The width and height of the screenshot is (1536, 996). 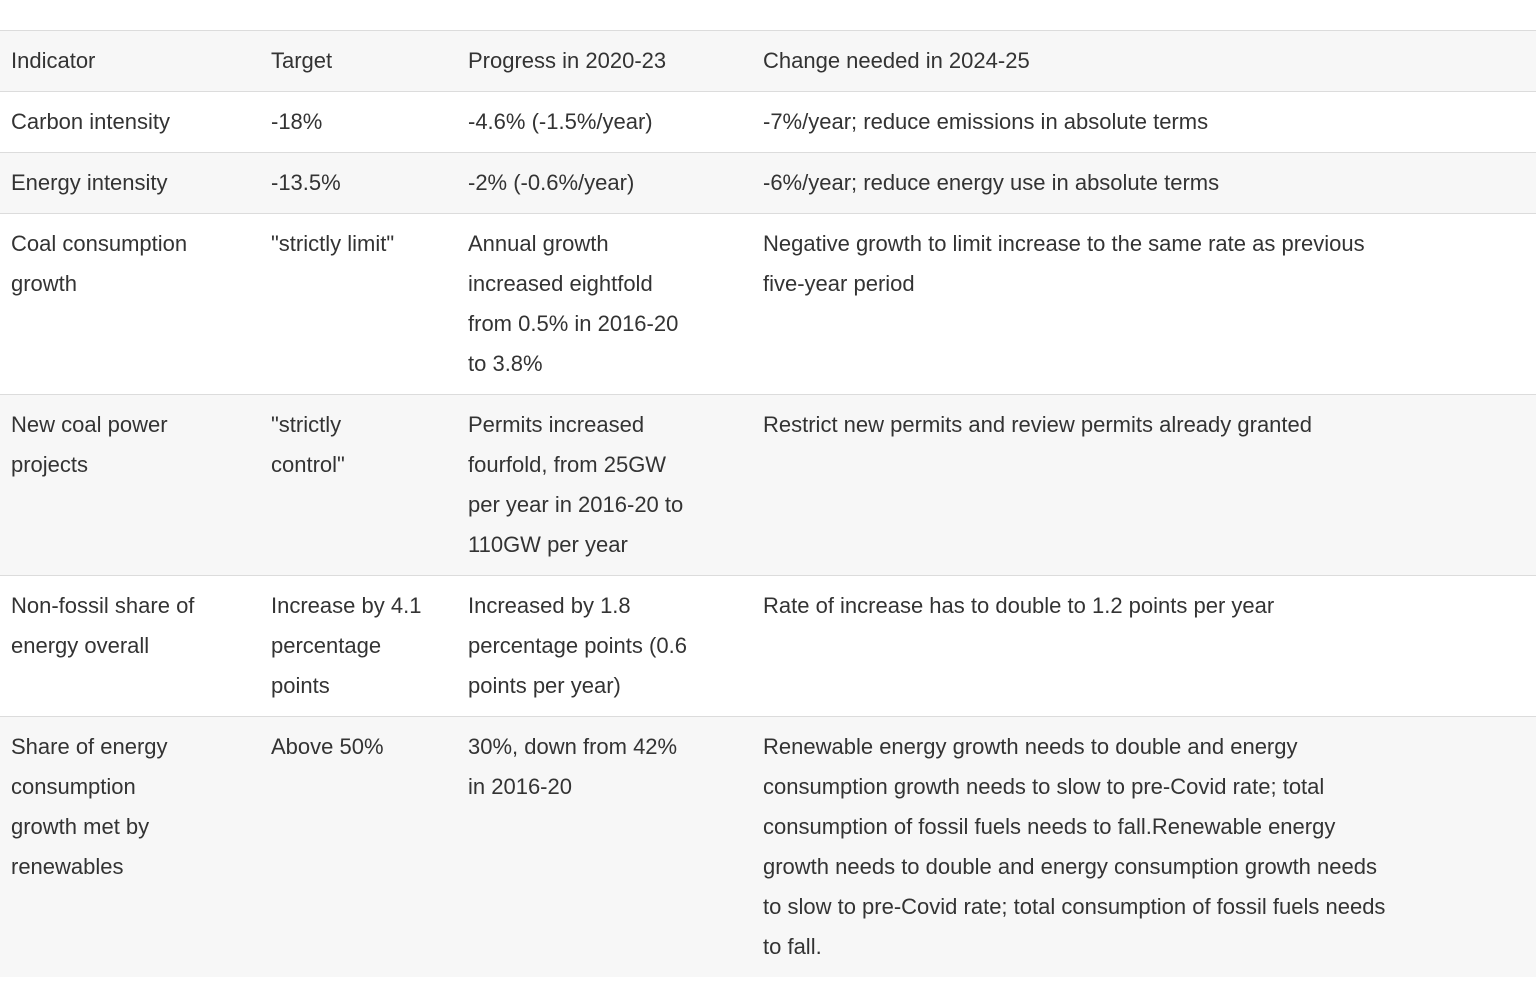 I want to click on cell-target: Above 50%, so click(x=327, y=746).